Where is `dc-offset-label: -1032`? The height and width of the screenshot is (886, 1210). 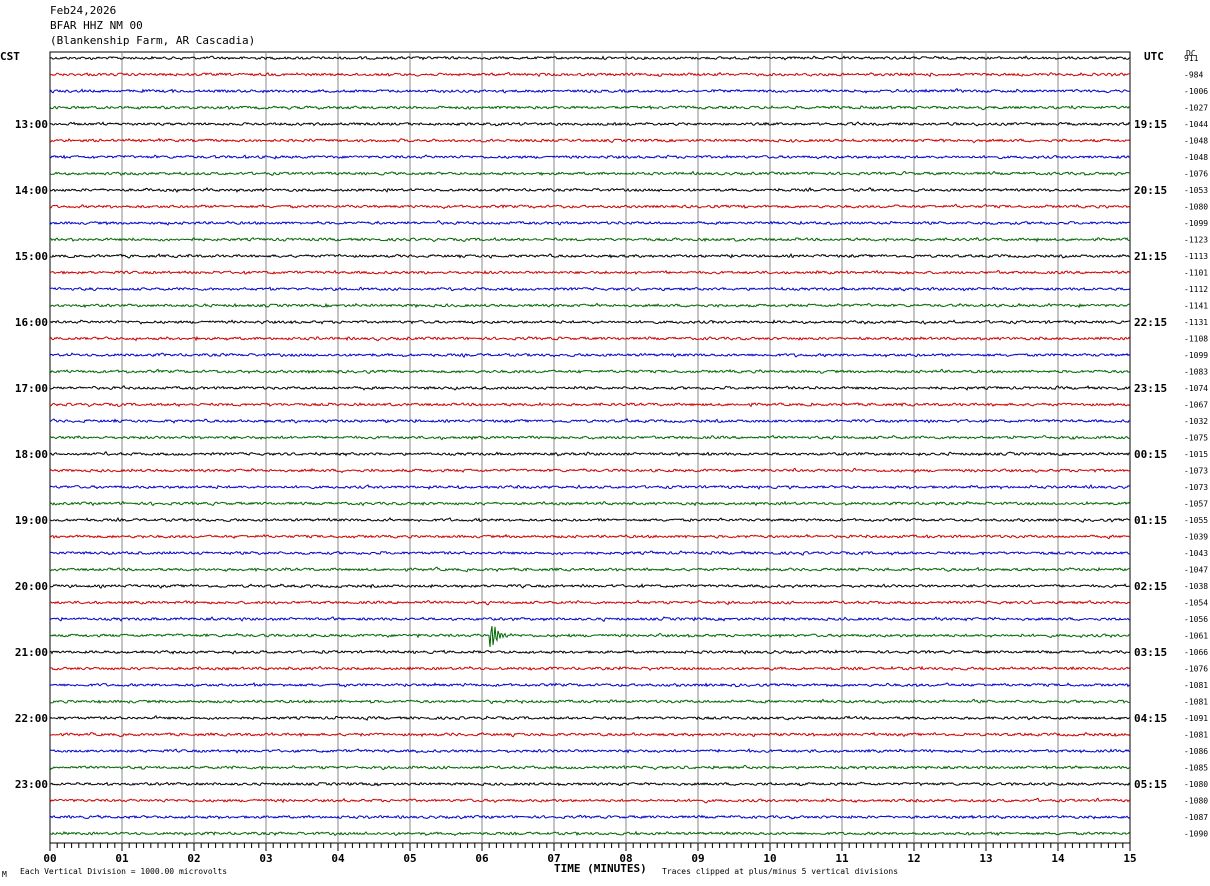 dc-offset-label: -1032 is located at coordinates (1196, 421).